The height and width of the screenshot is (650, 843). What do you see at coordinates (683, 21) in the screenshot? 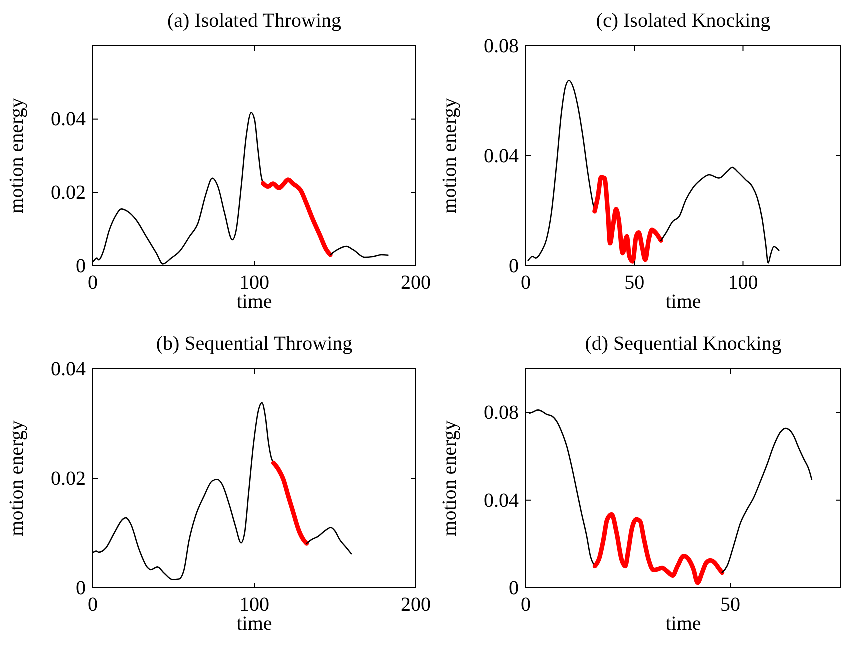
I see `chart-title: (c) Isolated Knocking` at bounding box center [683, 21].